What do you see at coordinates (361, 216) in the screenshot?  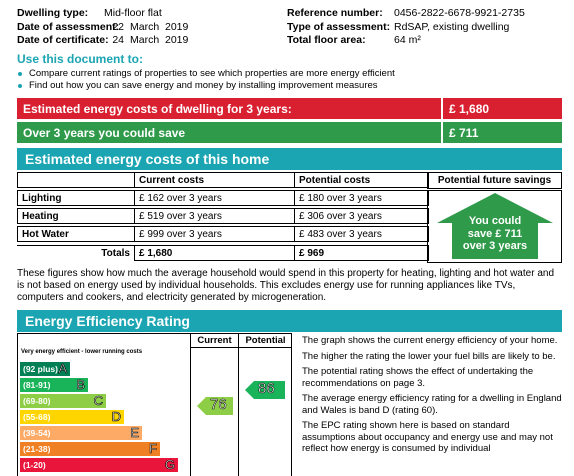 I see `heating-potential: £ 306 over 3 years` at bounding box center [361, 216].